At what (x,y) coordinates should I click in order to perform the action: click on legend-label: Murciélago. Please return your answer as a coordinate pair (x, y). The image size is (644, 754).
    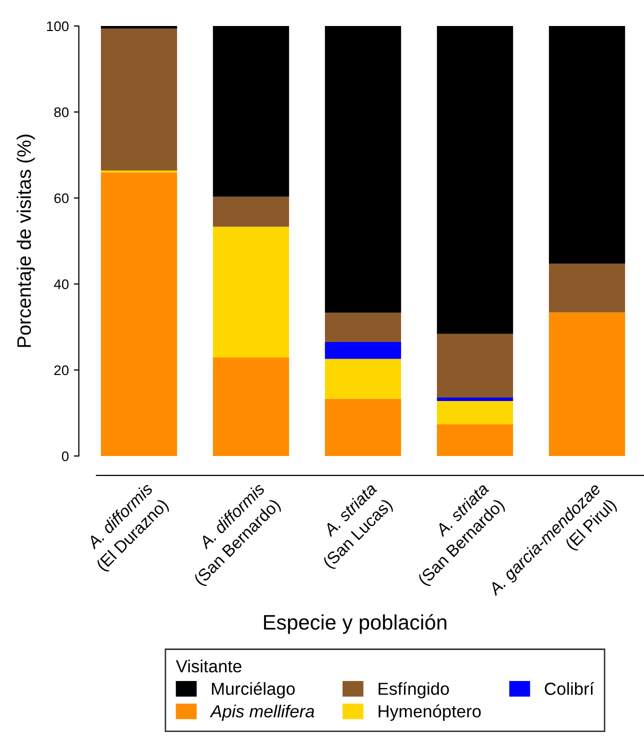
    Looking at the image, I should click on (253, 690).